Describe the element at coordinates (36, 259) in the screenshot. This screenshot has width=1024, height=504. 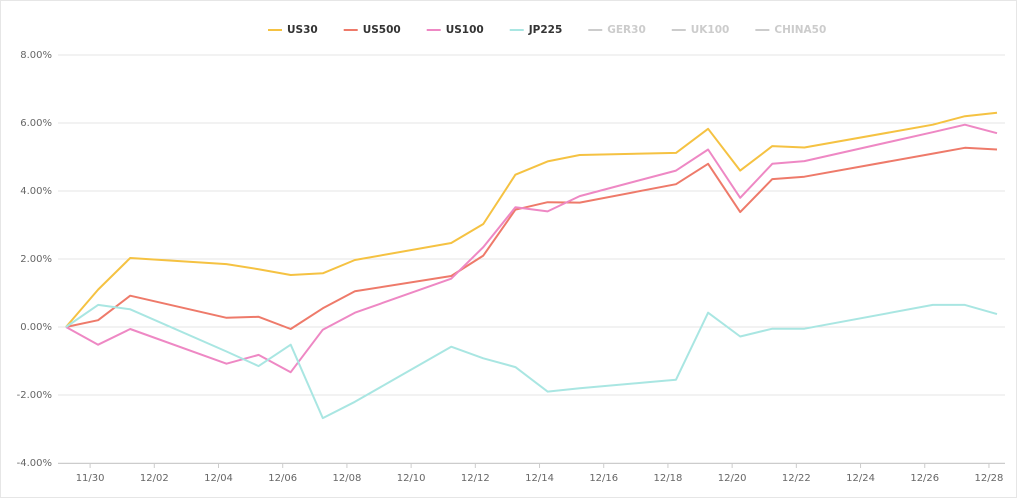
I see `y-tick-label: 2.00%` at that location.